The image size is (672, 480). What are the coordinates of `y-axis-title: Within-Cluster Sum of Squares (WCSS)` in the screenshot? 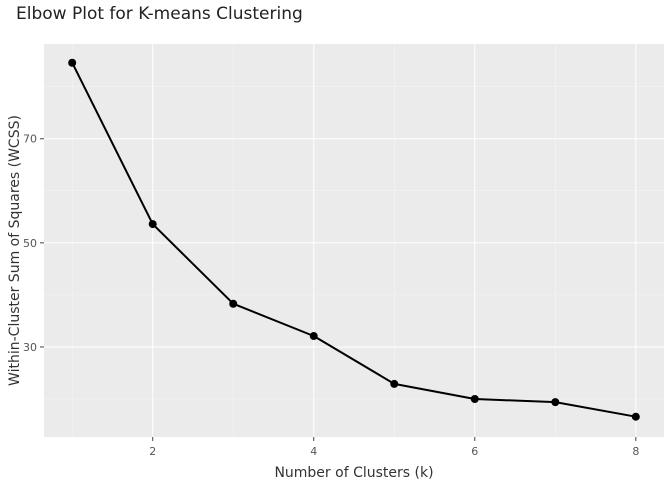 It's located at (15, 250).